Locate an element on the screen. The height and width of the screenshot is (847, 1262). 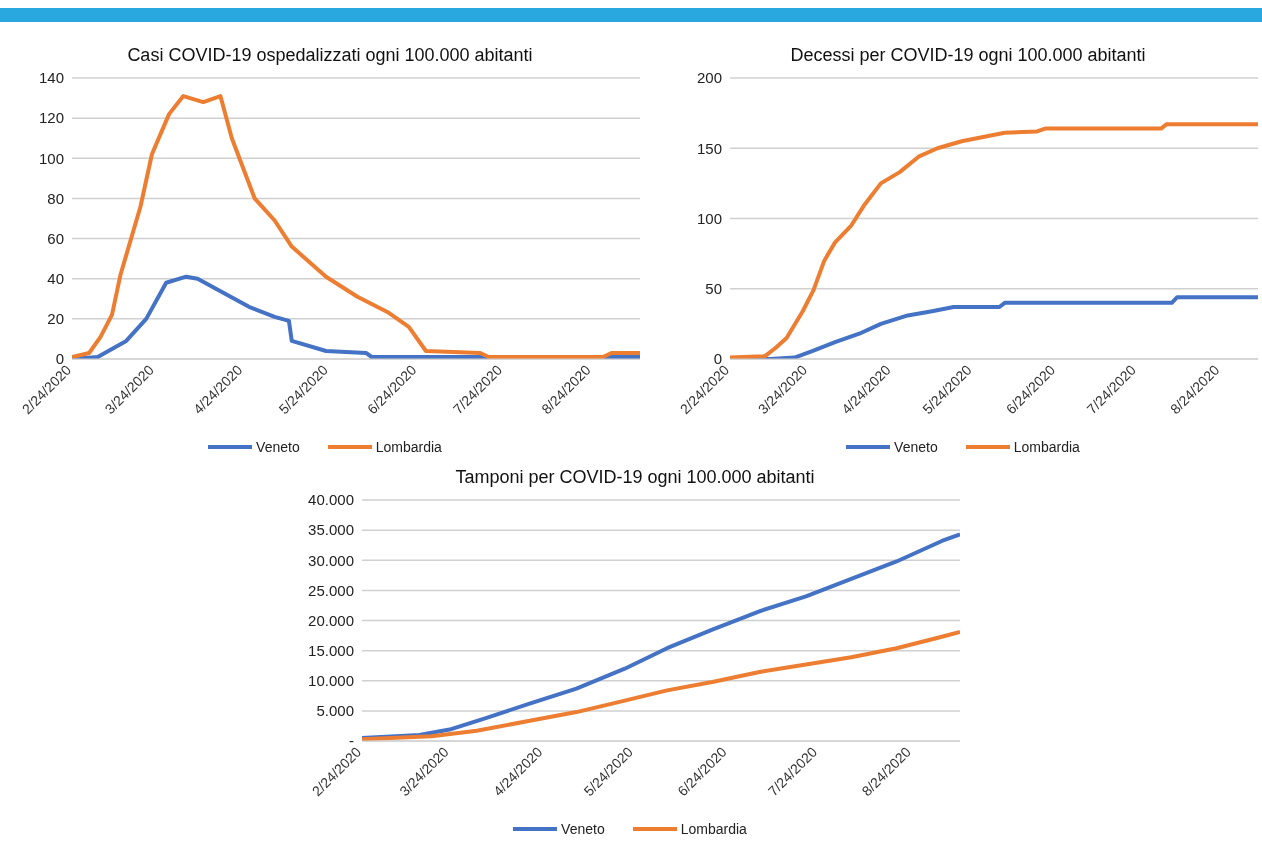
y-tick-label: 20.000 is located at coordinates (331, 620).